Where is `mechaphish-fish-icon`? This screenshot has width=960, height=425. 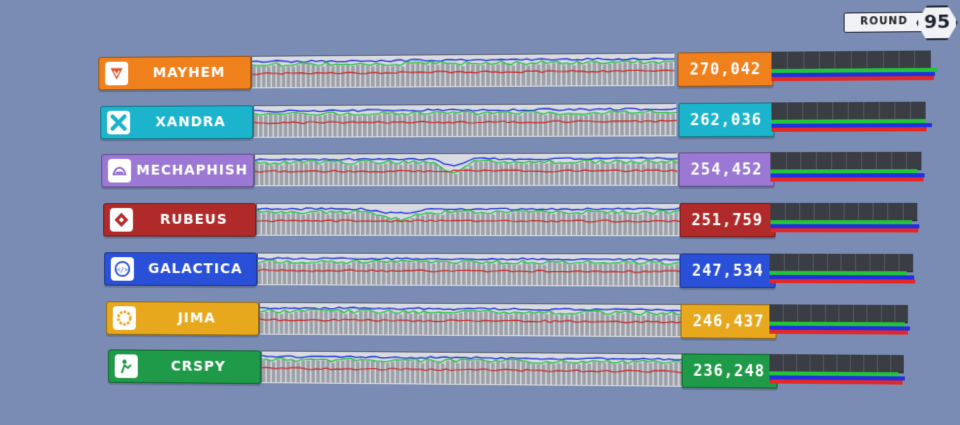
mechaphish-fish-icon is located at coordinates (119, 171).